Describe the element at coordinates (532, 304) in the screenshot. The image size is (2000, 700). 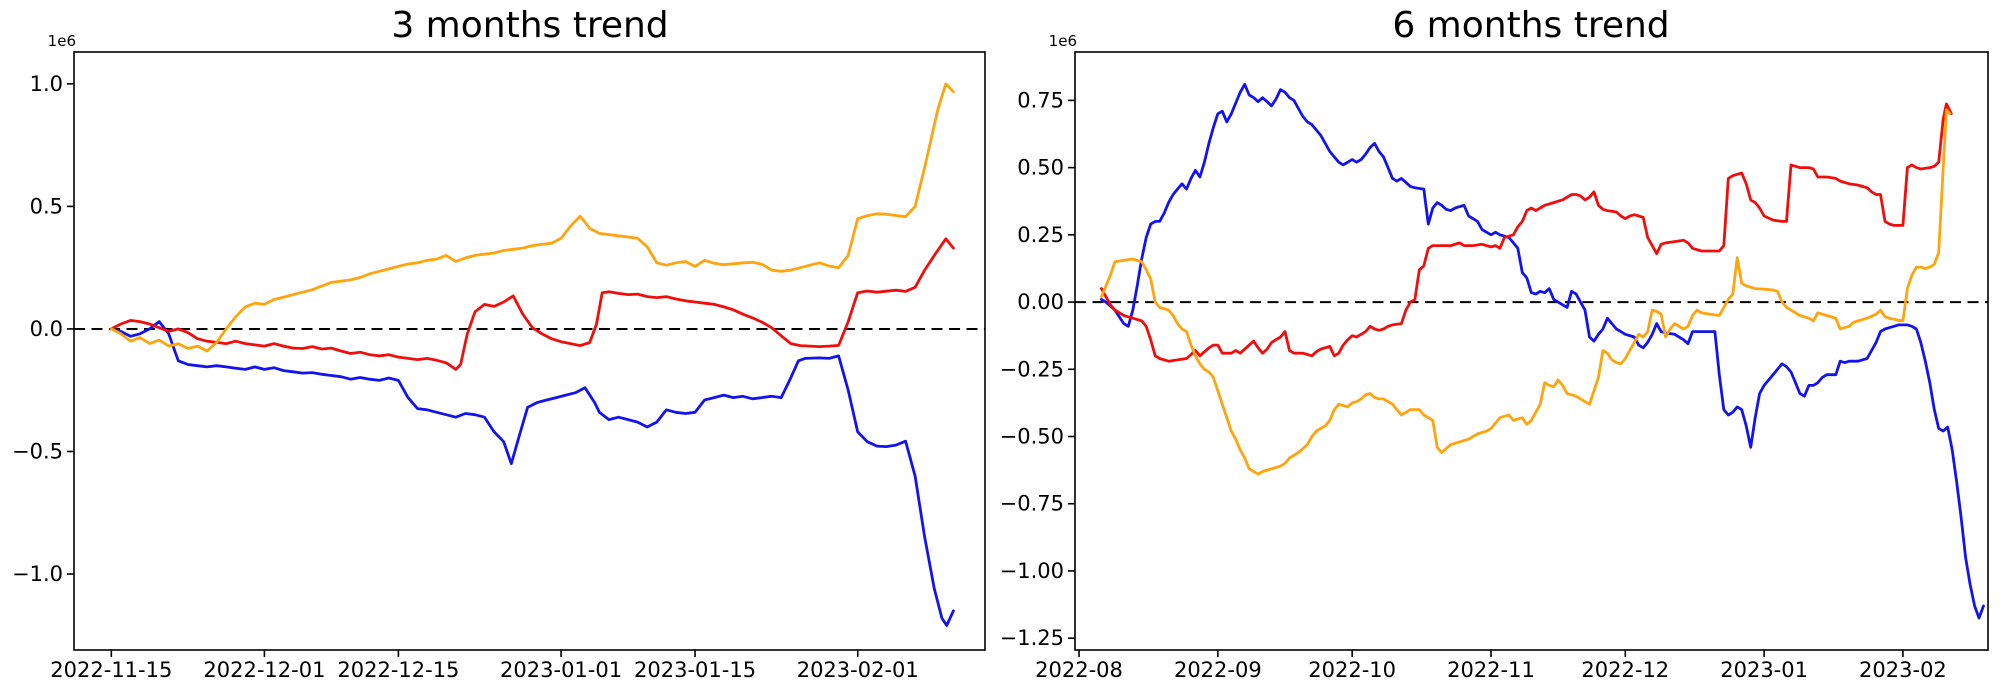
I see `series-line-red` at that location.